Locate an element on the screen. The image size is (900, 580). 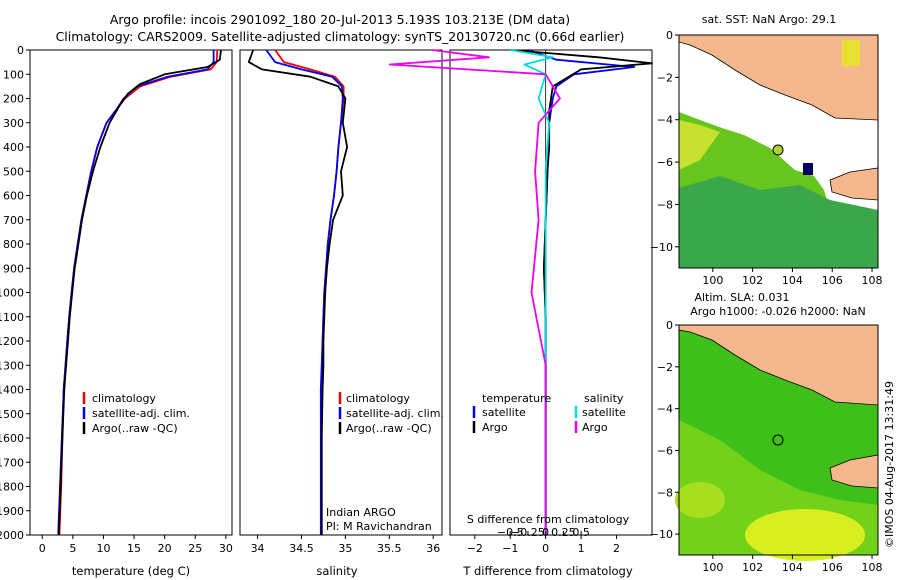
data-provider-annotation: Indian ARGO is located at coordinates (361, 512).